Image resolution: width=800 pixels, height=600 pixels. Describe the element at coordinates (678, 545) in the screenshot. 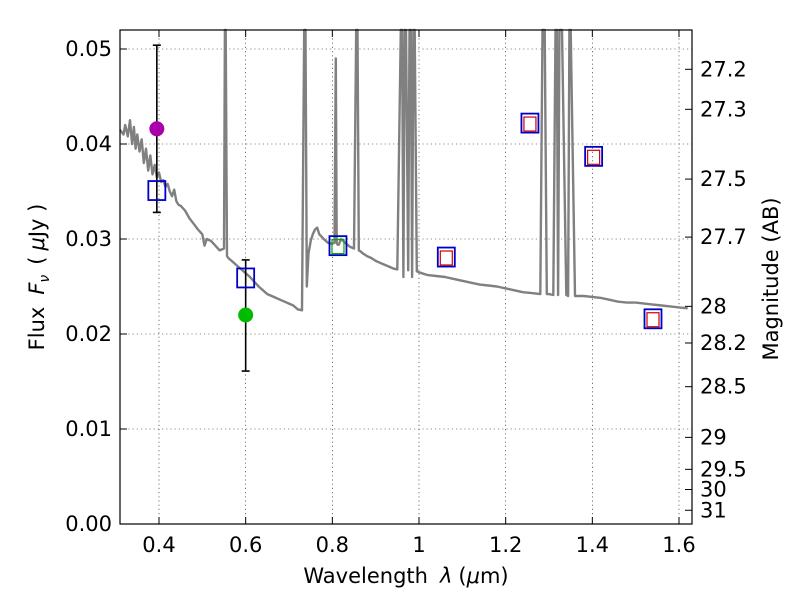

I see `x-tick-label: 1.6` at that location.